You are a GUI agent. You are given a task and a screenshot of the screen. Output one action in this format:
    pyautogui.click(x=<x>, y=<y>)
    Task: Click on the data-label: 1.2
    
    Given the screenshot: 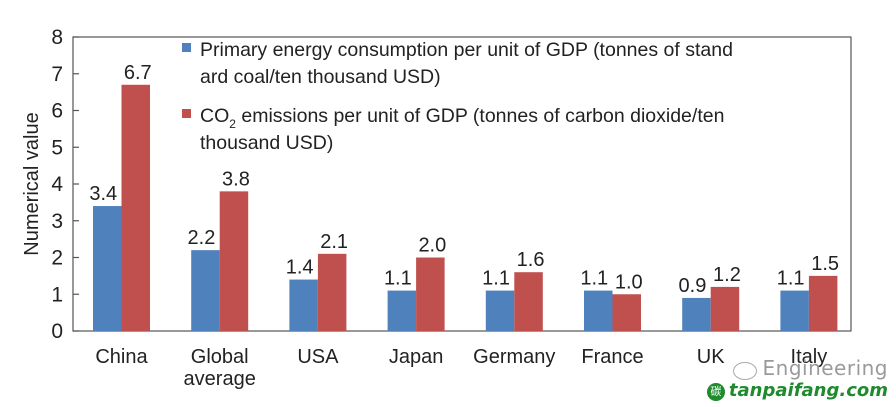 What is the action you would take?
    pyautogui.click(x=727, y=275)
    